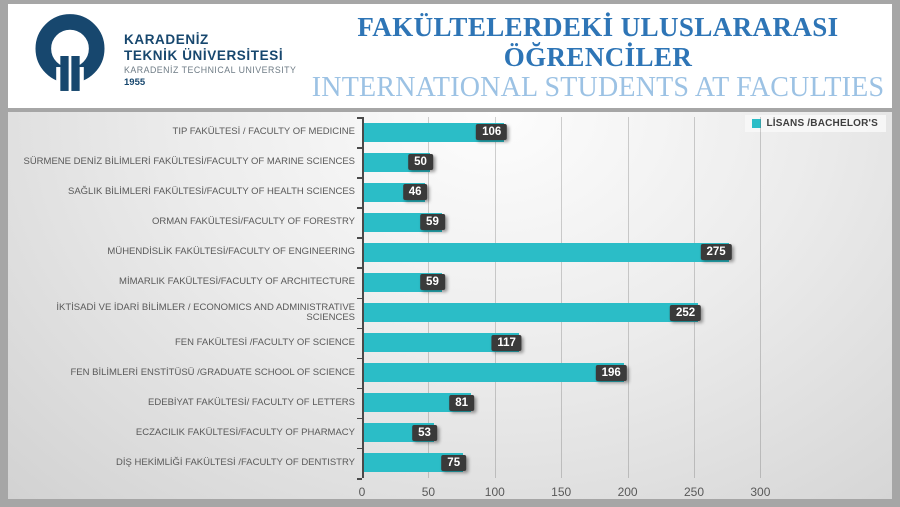 This screenshot has width=900, height=507. What do you see at coordinates (424, 432) in the screenshot?
I see `value-chip: 53` at bounding box center [424, 432].